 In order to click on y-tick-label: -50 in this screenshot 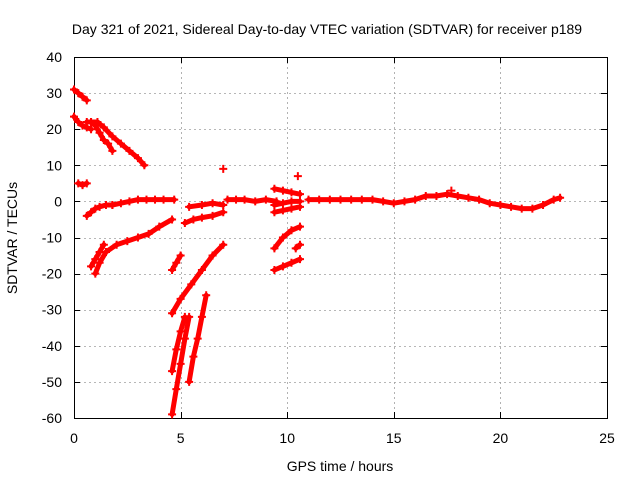, I will do `click(52, 382)`.